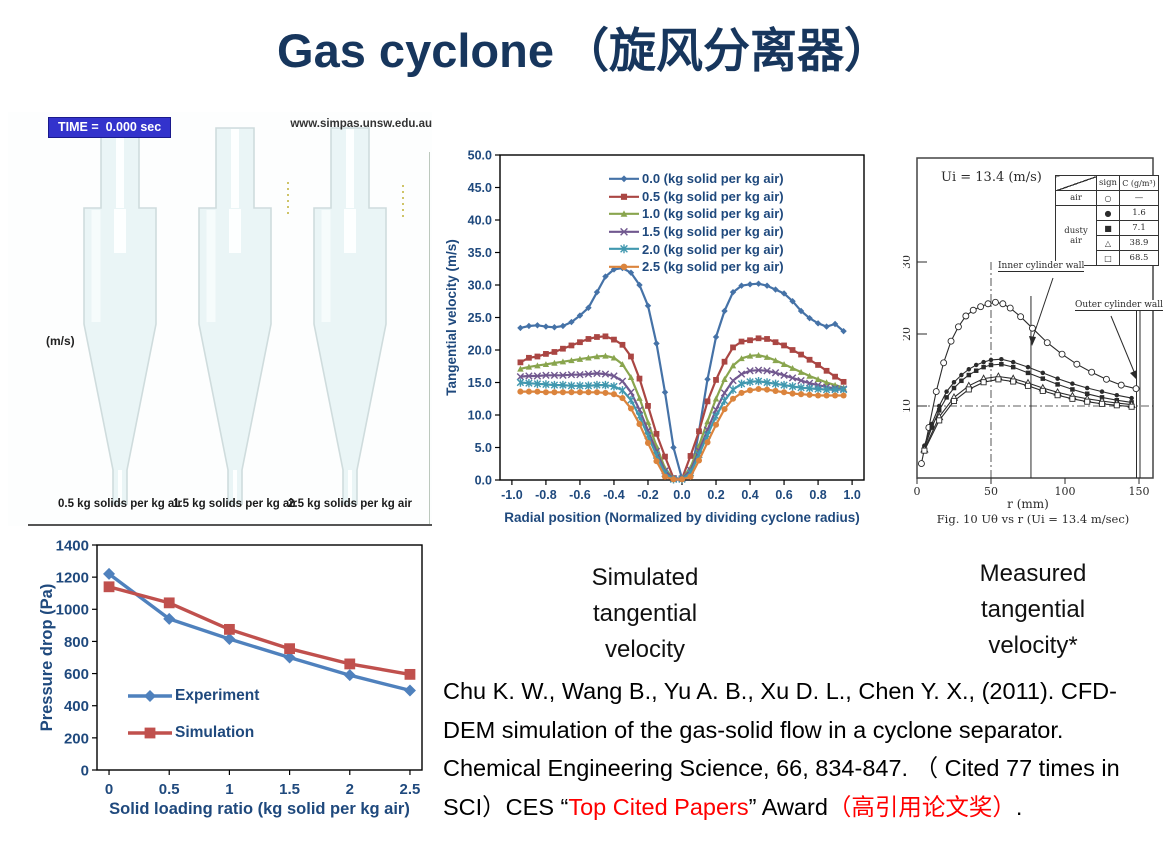 The height and width of the screenshot is (841, 1168). I want to click on legend-item-0.0 (kg solid per kg air): 0.0 (kg solid per kg air), so click(696, 179).